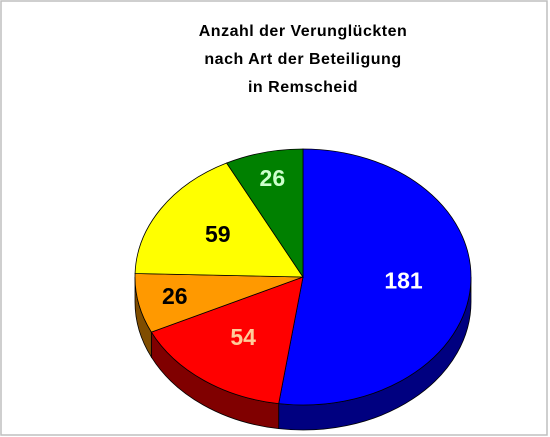 This screenshot has height=437, width=550. I want to click on data-label: 54, so click(243, 337).